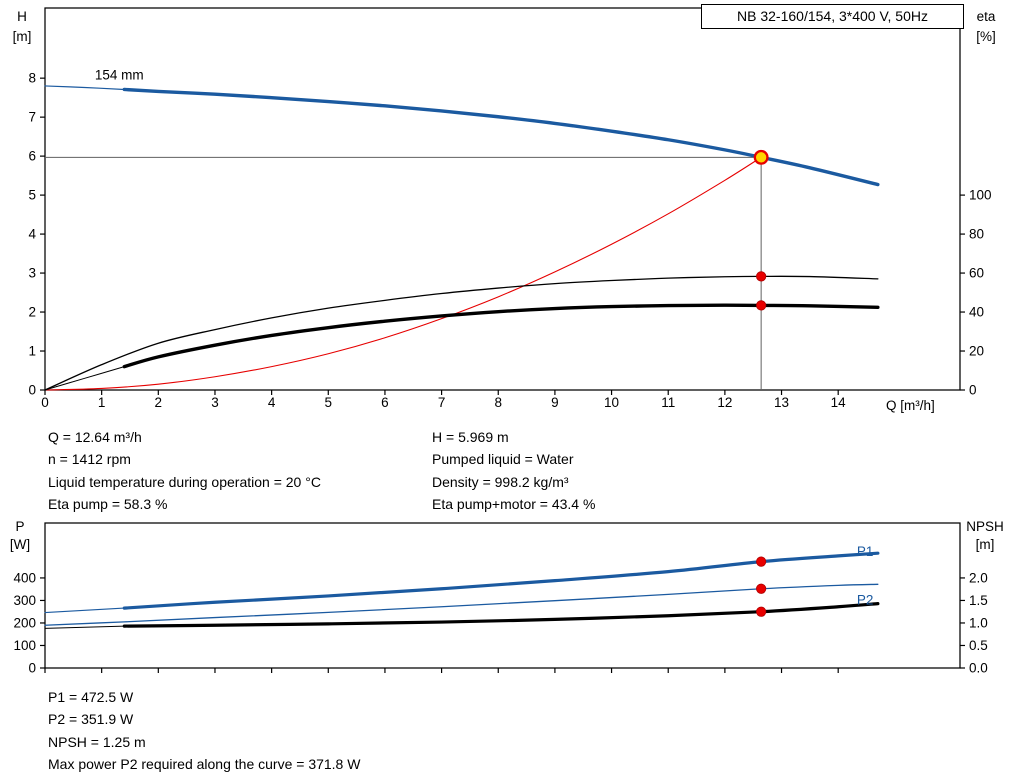 The width and height of the screenshot is (1024, 781). What do you see at coordinates (91, 697) in the screenshot?
I see `result-line-p1: P1 = 472.5 W` at bounding box center [91, 697].